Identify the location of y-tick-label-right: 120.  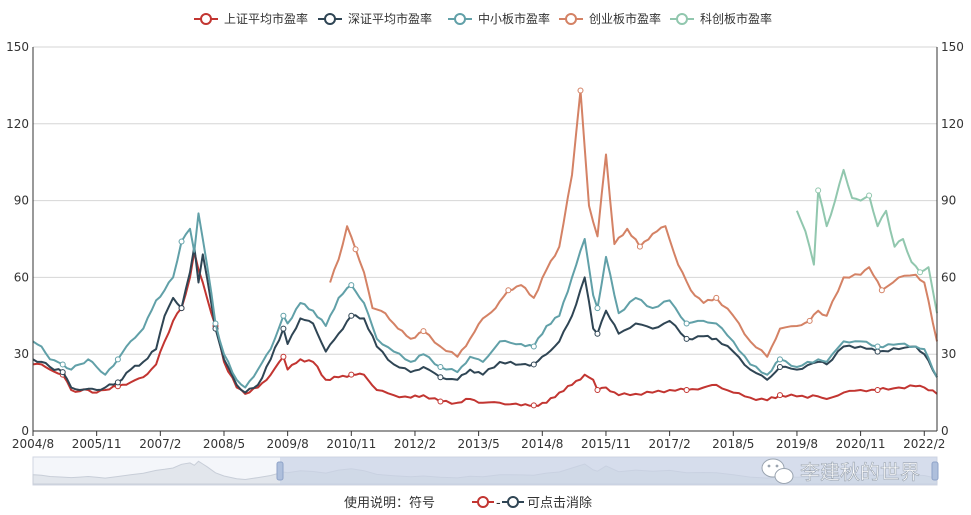
(952, 124).